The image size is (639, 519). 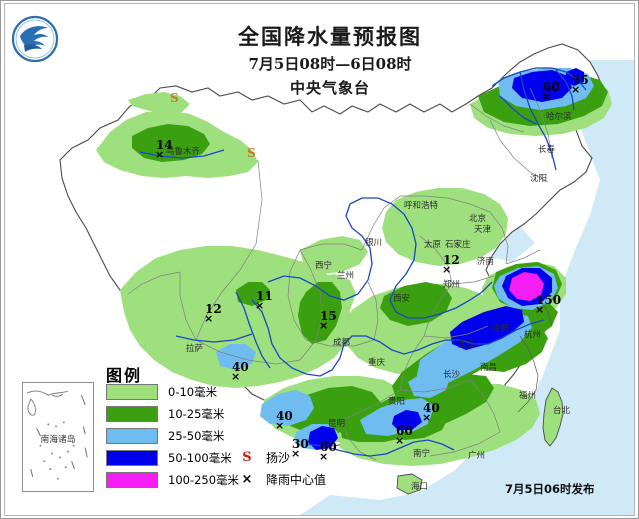 What do you see at coordinates (247, 479) in the screenshot?
I see `legend-center-cross-icon: ×` at bounding box center [247, 479].